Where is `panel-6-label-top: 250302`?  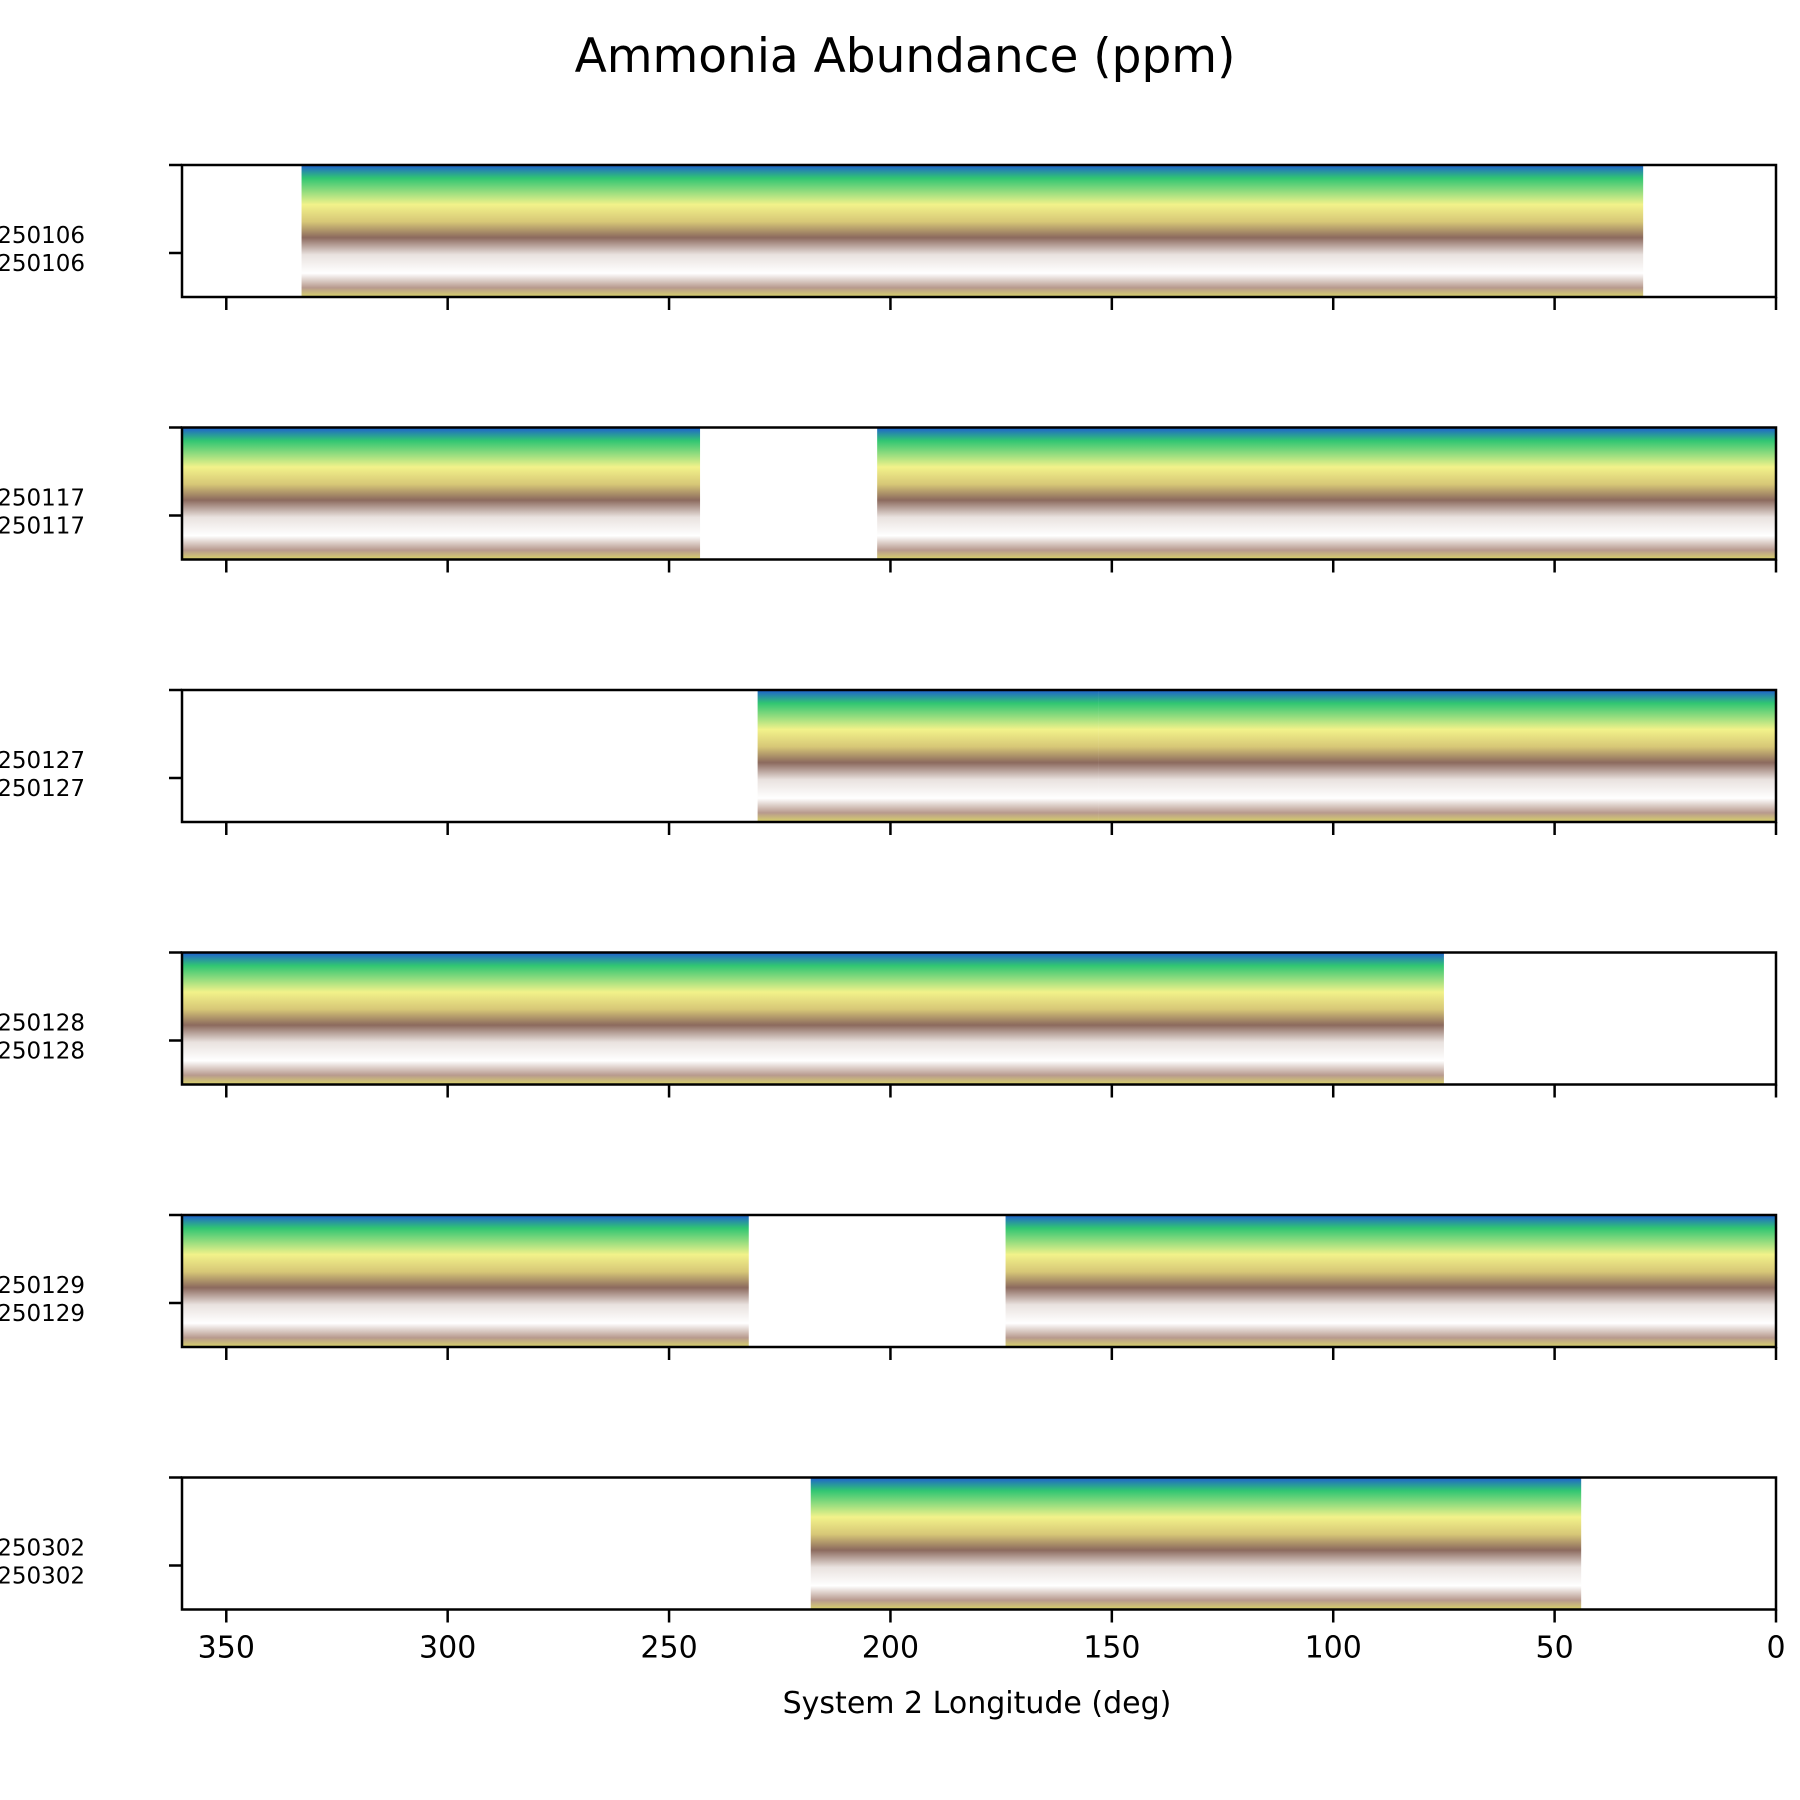 panel-6-label-top: 250302 is located at coordinates (42, 1549).